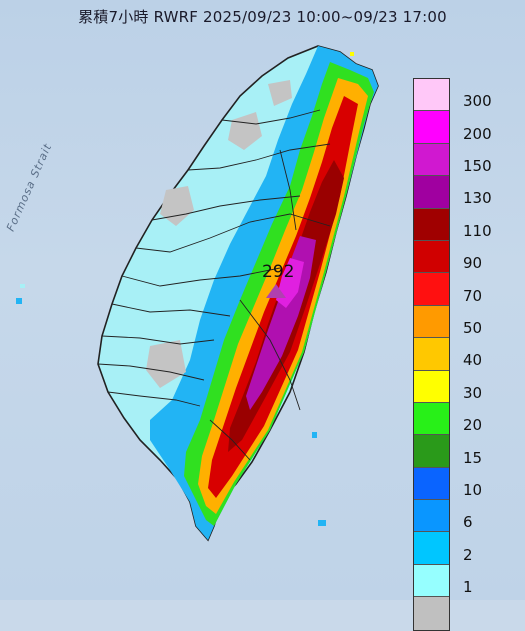  I want to click on legend-label: 130, so click(477, 198).